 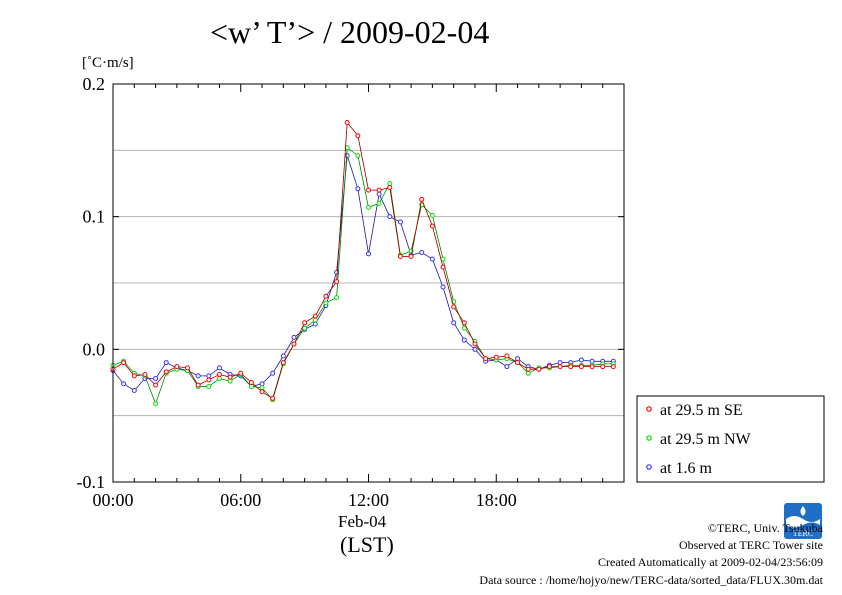 I want to click on legend-box, so click(x=730, y=439).